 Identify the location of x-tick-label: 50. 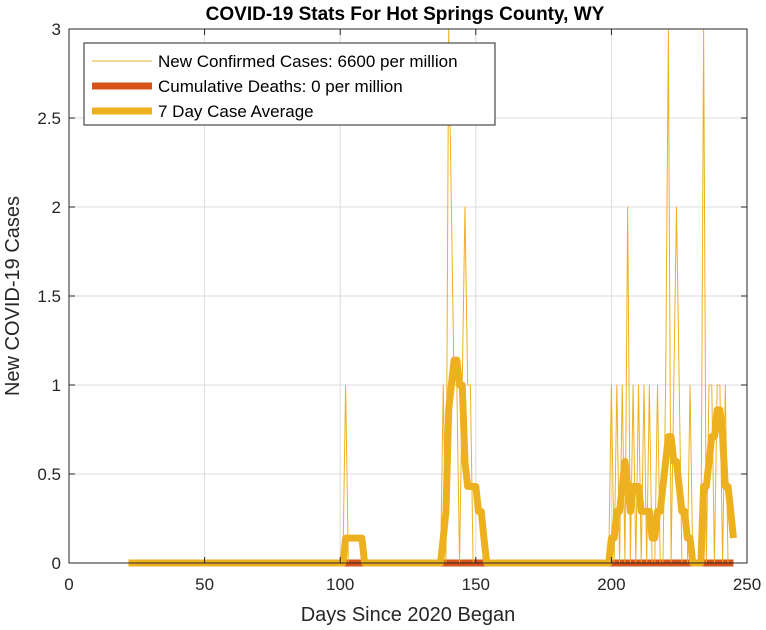
(204, 584).